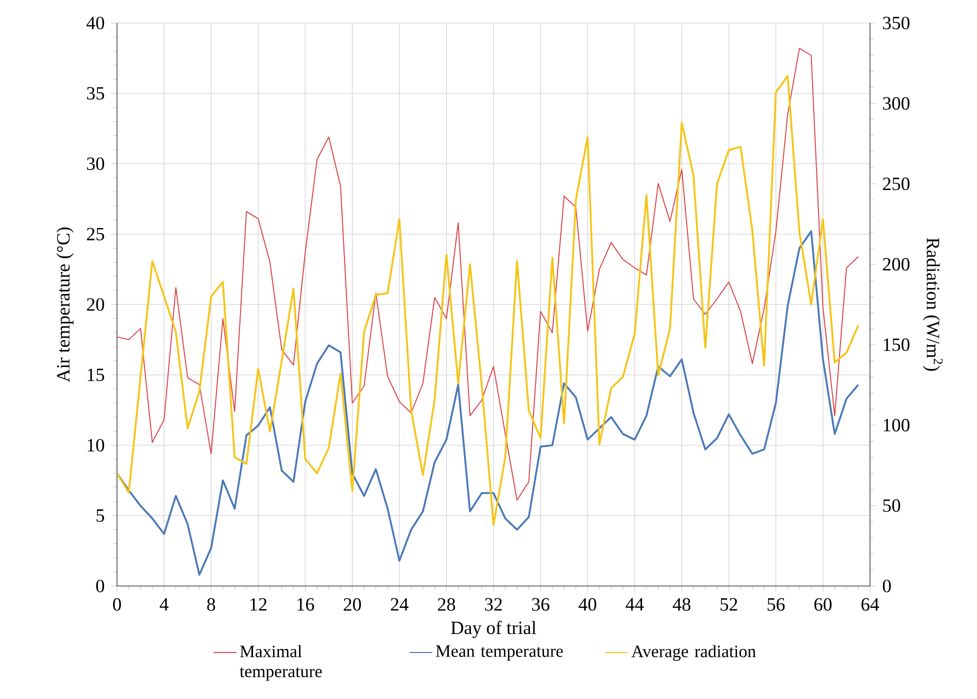  I want to click on y-tick-label: 20, so click(95, 304).